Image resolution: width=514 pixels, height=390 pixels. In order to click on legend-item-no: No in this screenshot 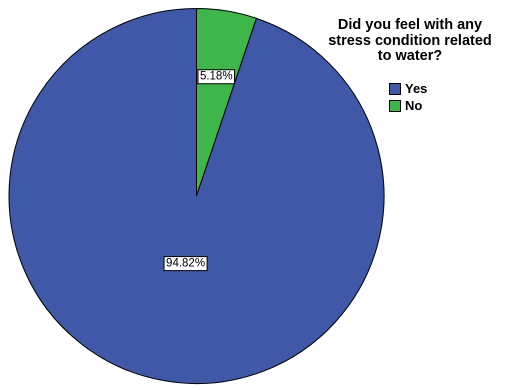, I will do `click(408, 105)`.